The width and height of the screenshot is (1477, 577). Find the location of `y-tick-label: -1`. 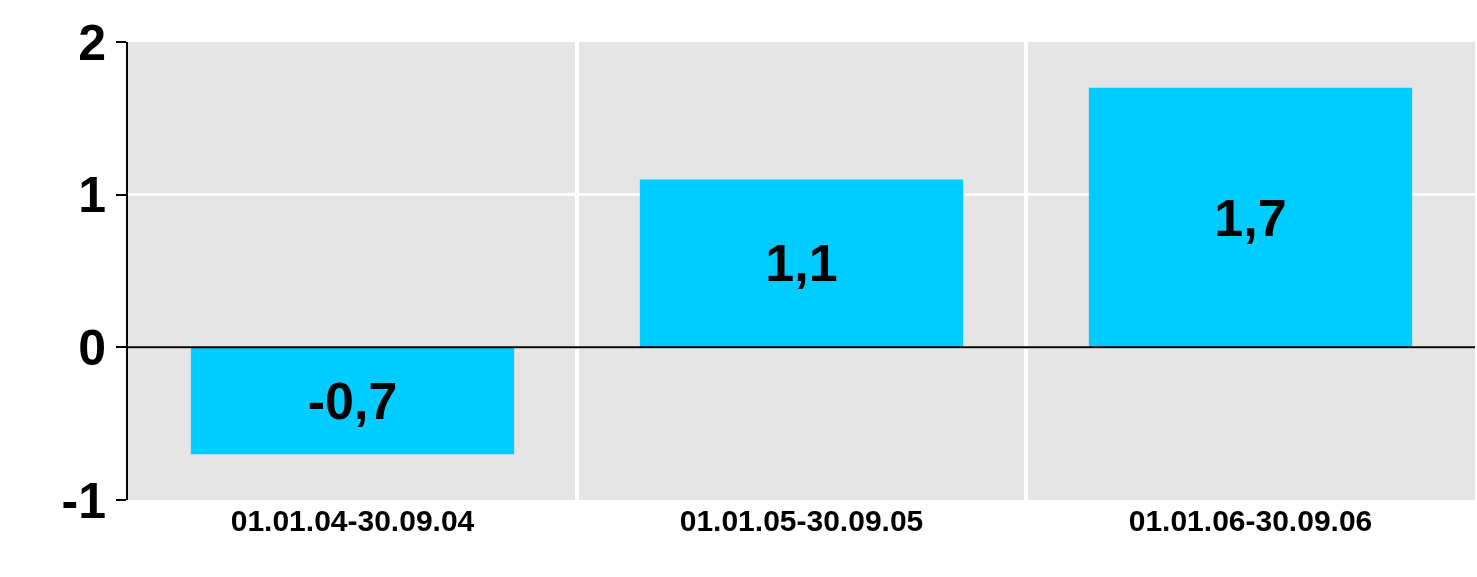

y-tick-label: -1 is located at coordinates (83, 500).